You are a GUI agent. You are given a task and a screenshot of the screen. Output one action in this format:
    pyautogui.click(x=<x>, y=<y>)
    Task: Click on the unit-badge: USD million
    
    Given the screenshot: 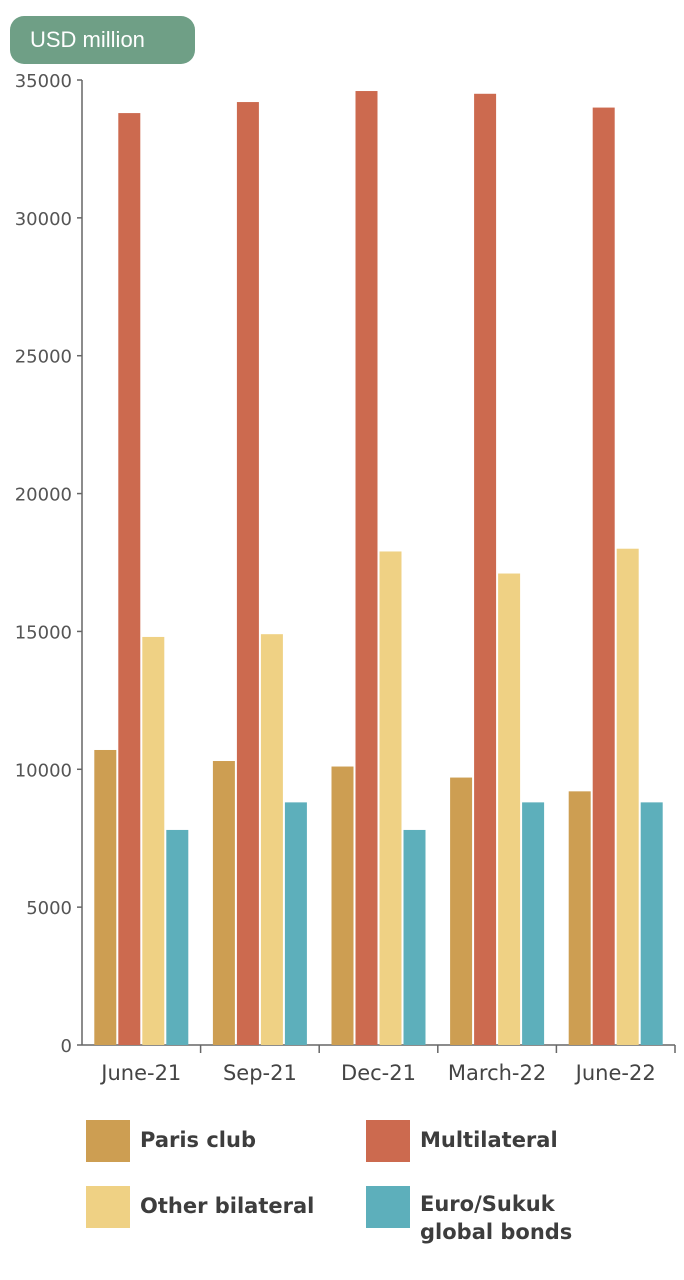 What is the action you would take?
    pyautogui.click(x=102, y=40)
    